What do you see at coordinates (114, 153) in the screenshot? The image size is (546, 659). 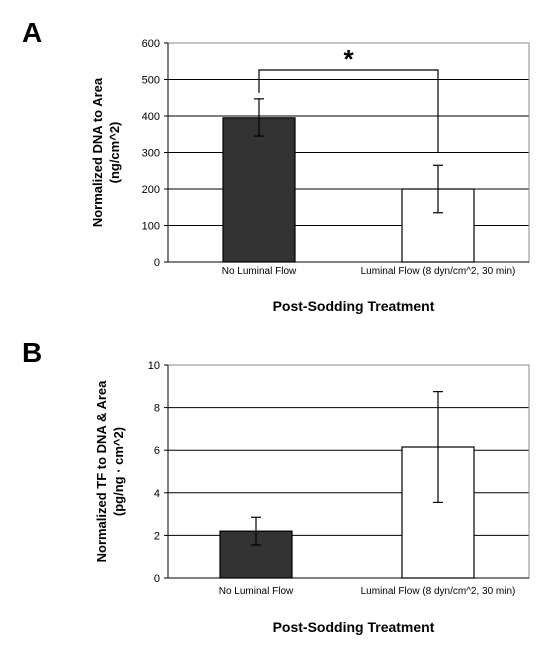 I see `y-axis-label-unit: (ng/cm^2)` at bounding box center [114, 153].